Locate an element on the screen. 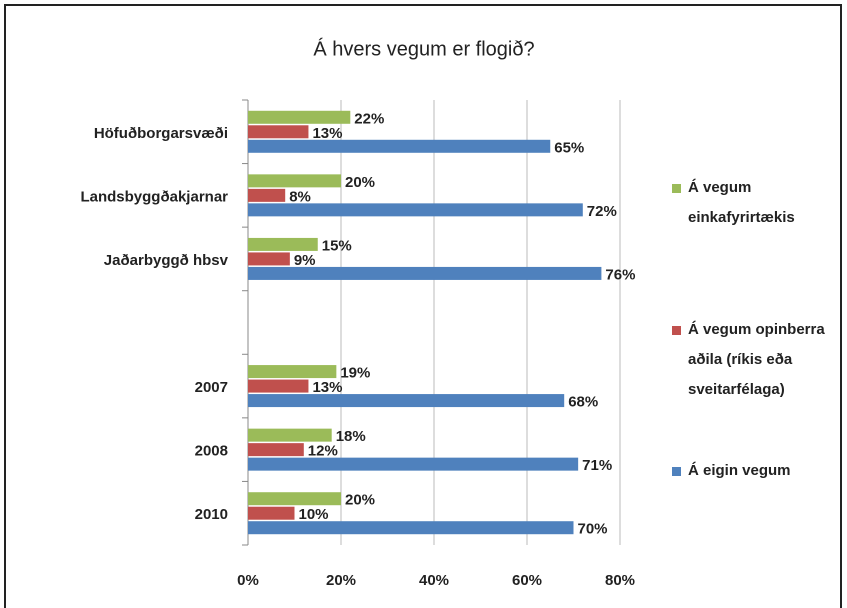 The image size is (847, 608). data-label: 65% is located at coordinates (569, 147).